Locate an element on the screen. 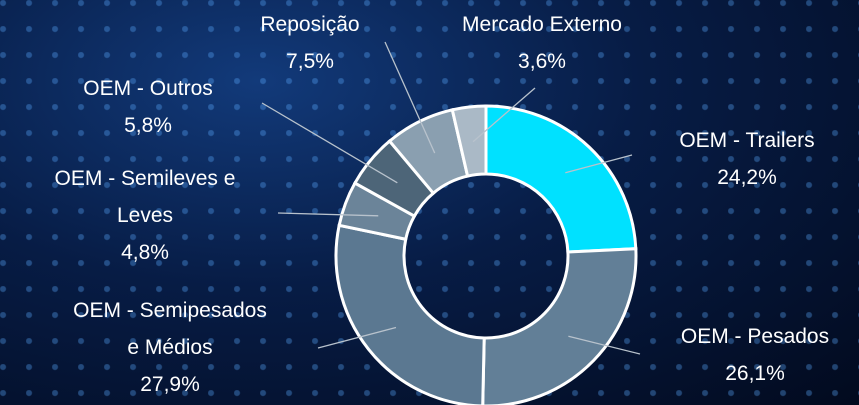 The height and width of the screenshot is (405, 859). slice-label: OEM - Semipesados e Médios 27,9% is located at coordinates (170, 347).